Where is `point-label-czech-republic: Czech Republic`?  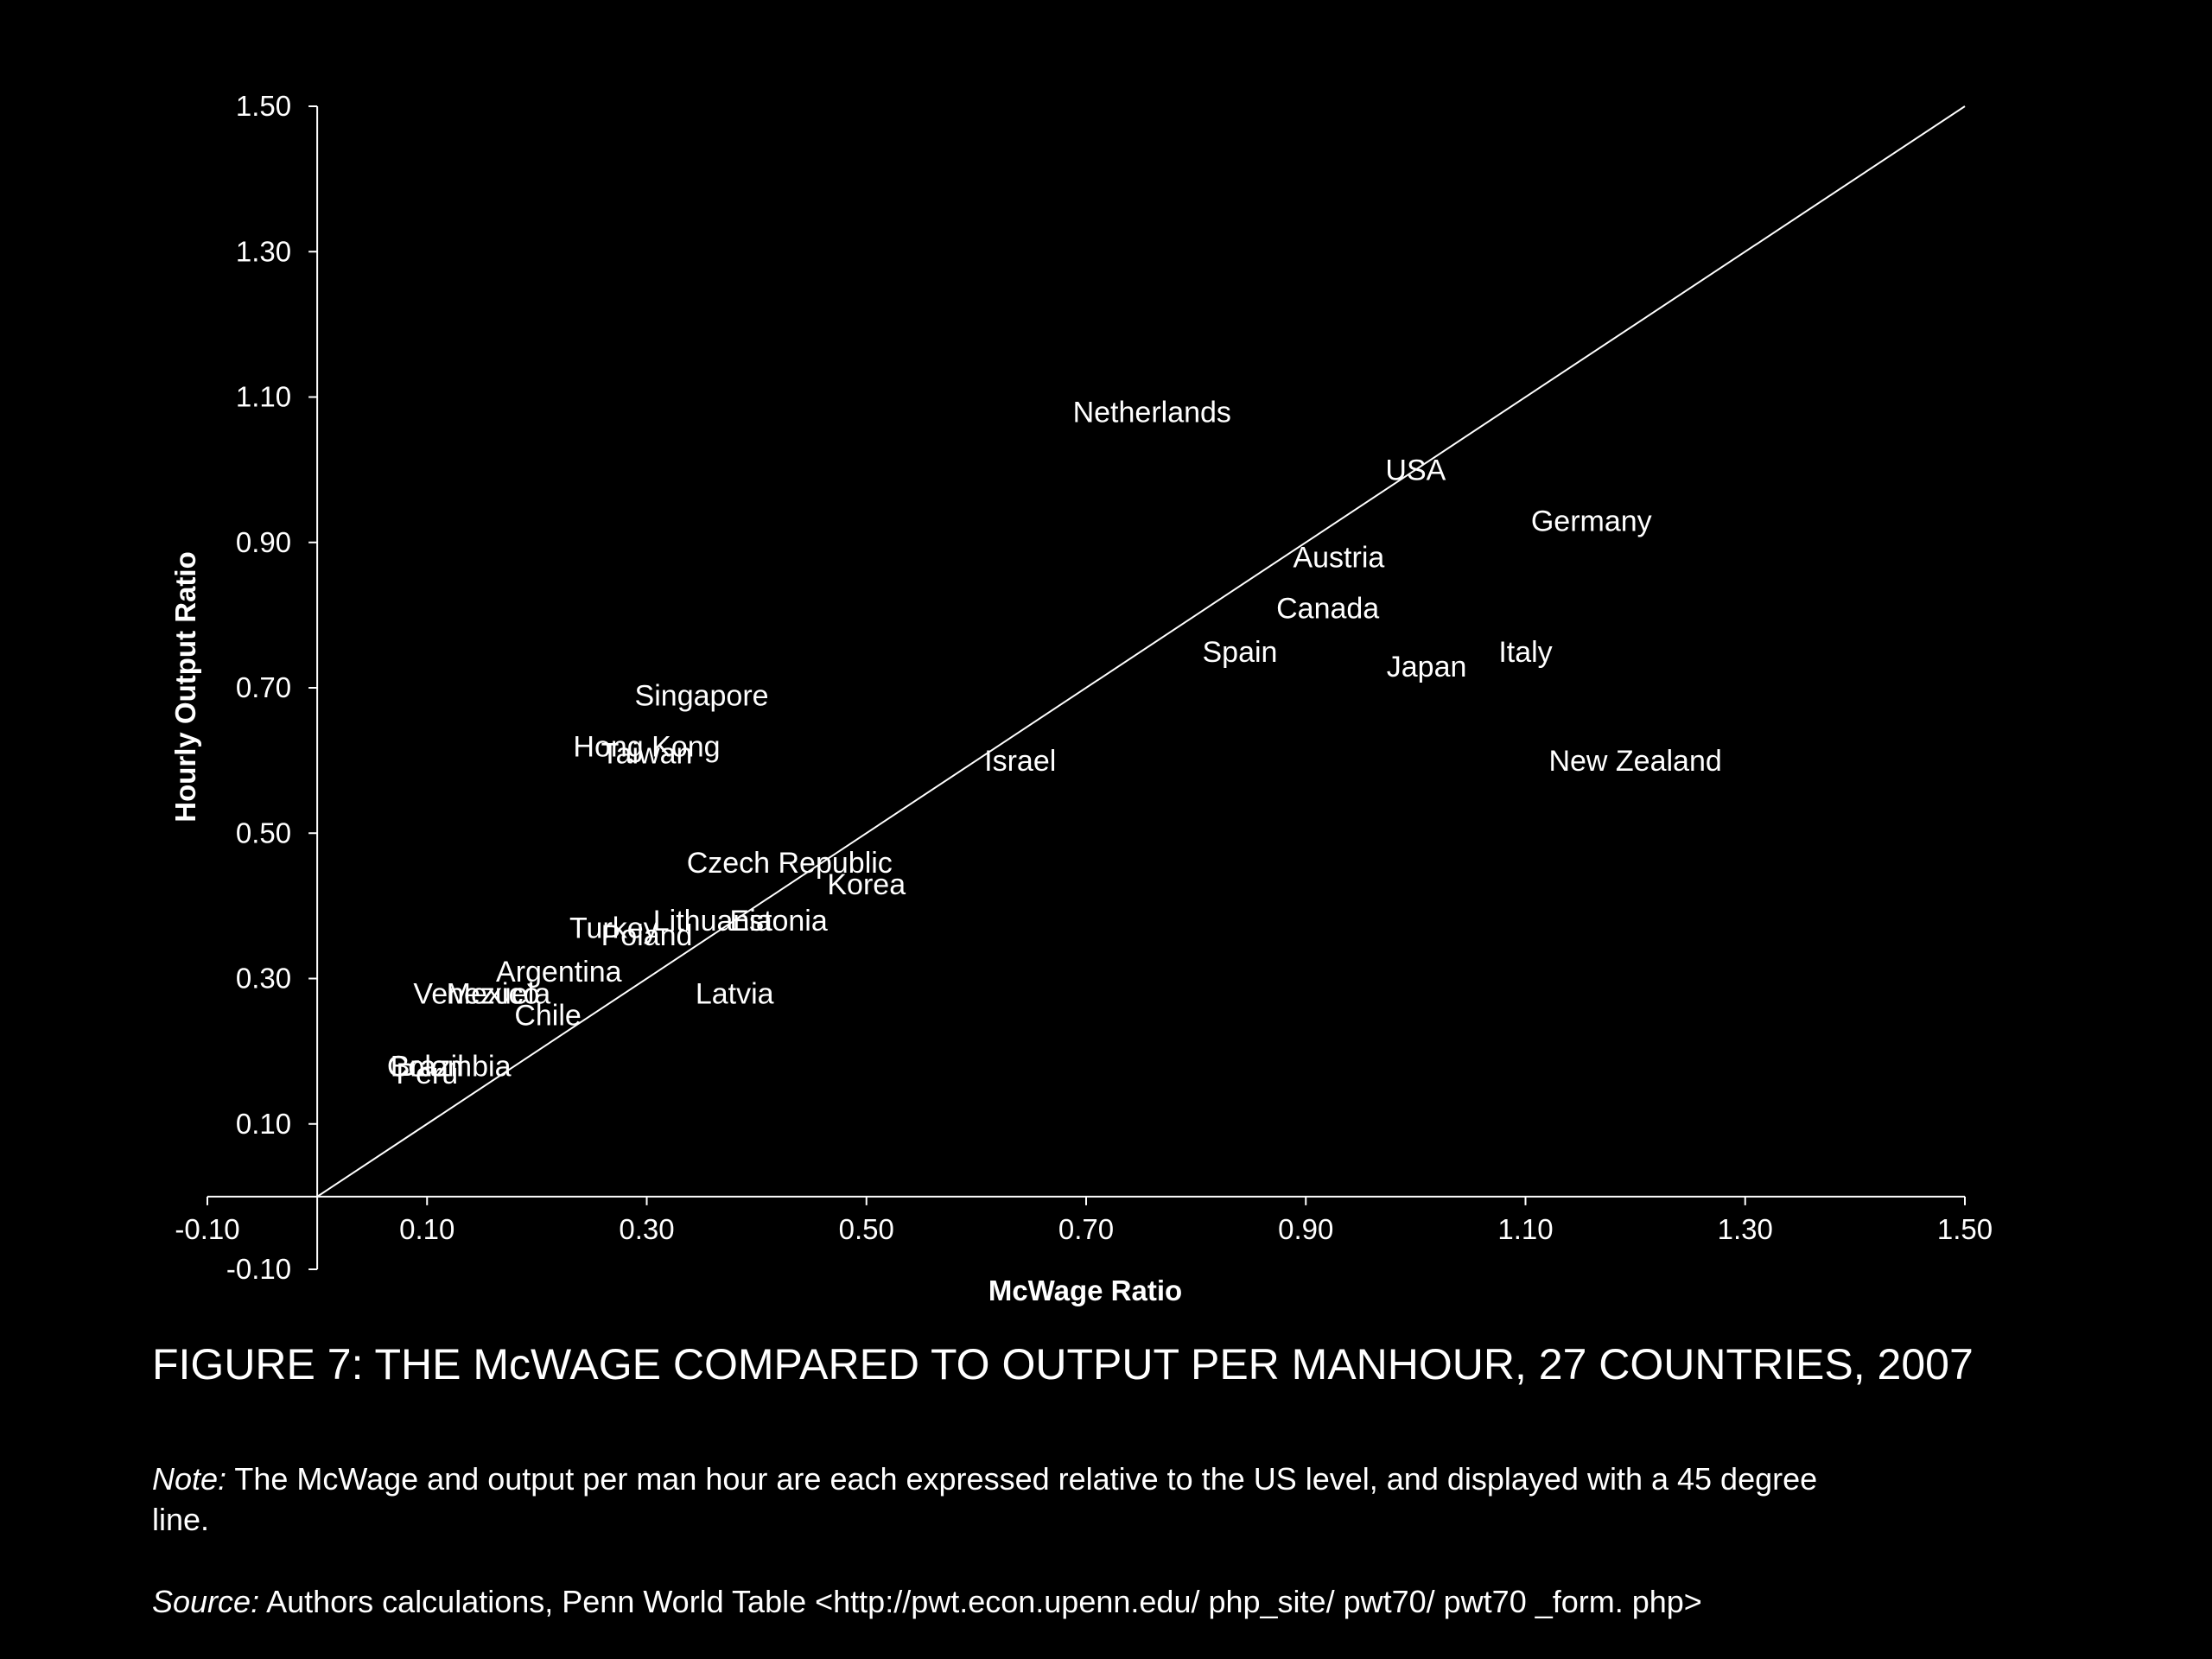
point-label-czech-republic: Czech Republic is located at coordinates (790, 863).